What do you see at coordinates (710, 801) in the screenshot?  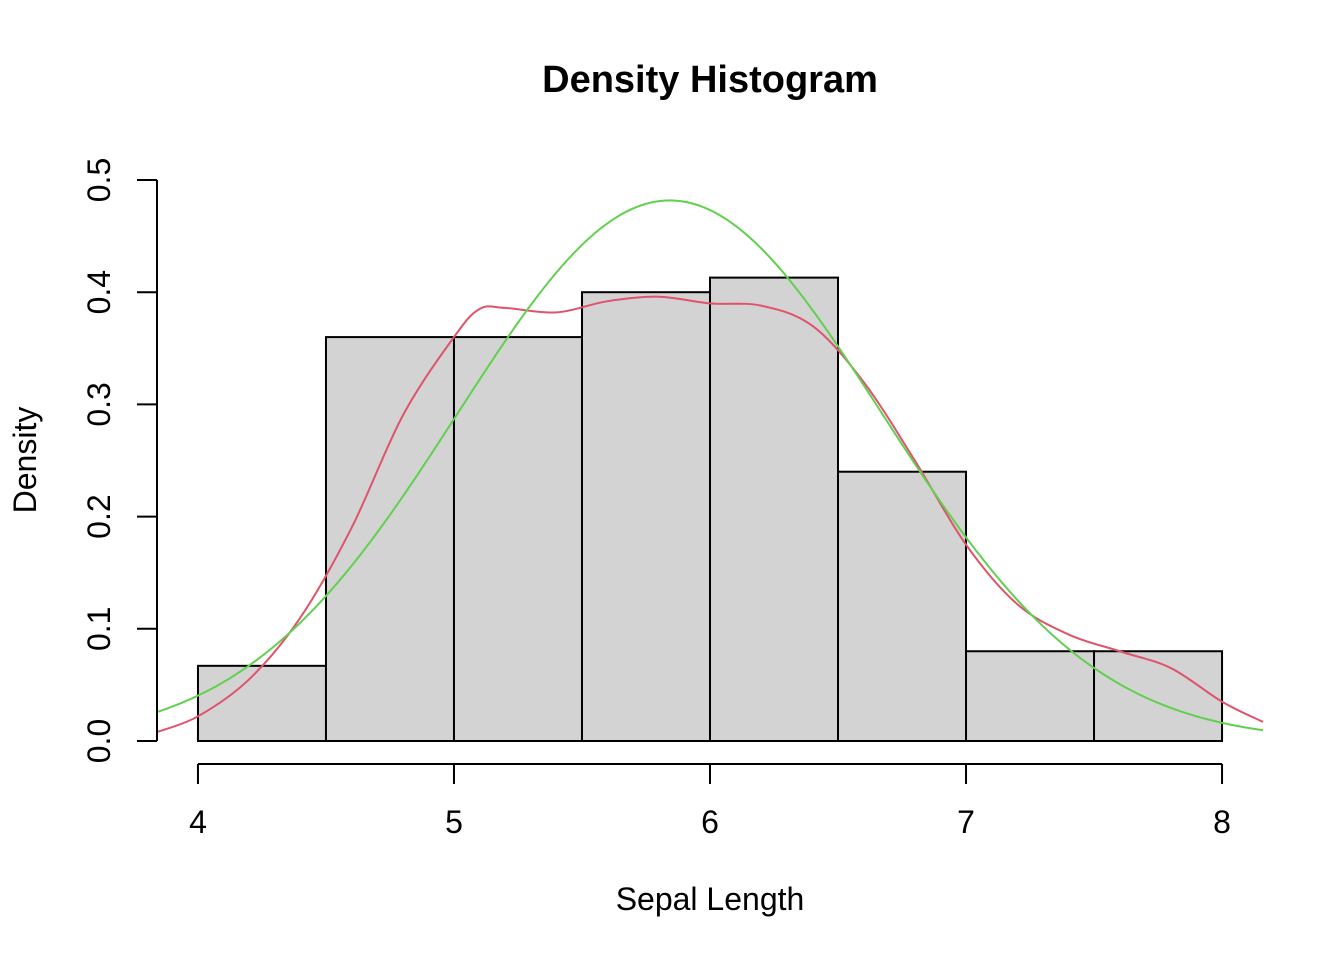 I see `x-axis: 4 5 6 7 8` at bounding box center [710, 801].